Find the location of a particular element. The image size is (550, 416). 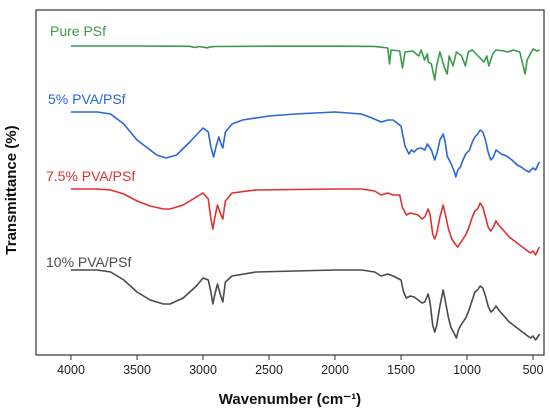

series-label-pure-psf: Pure PSf is located at coordinates (78, 31).